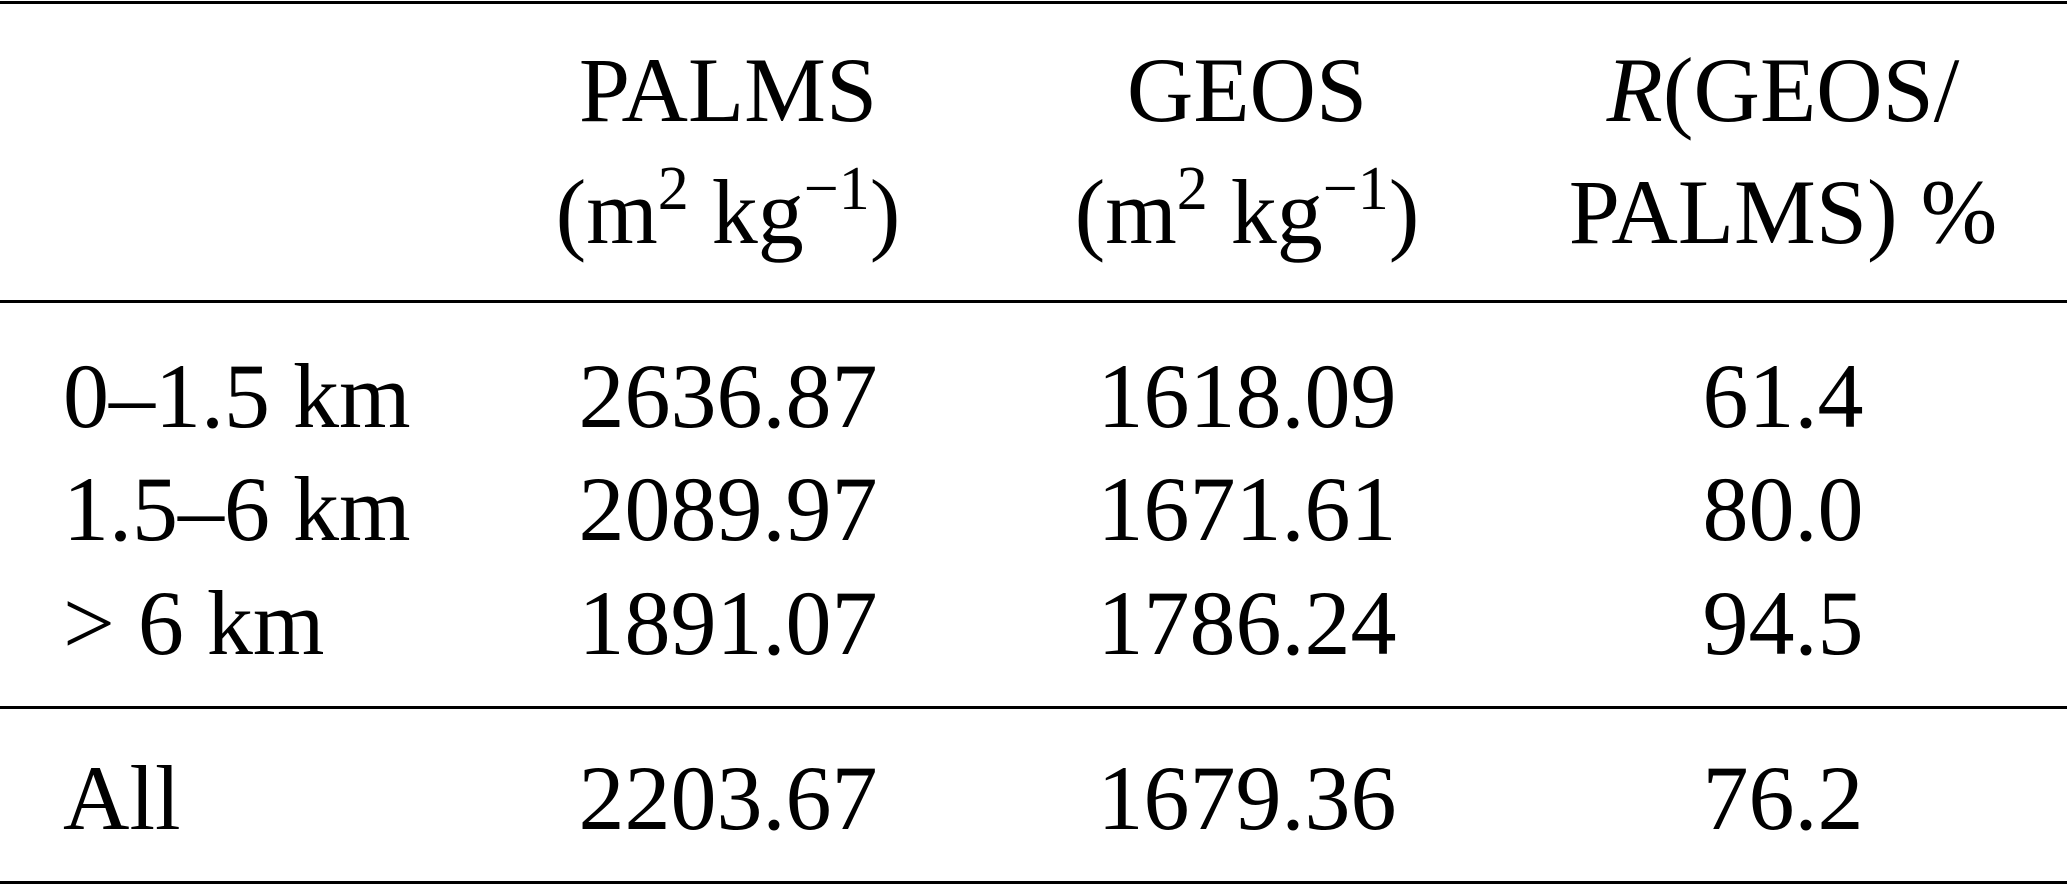 The height and width of the screenshot is (887, 2067). What do you see at coordinates (1033, 2) in the screenshot?
I see `top-rule` at bounding box center [1033, 2].